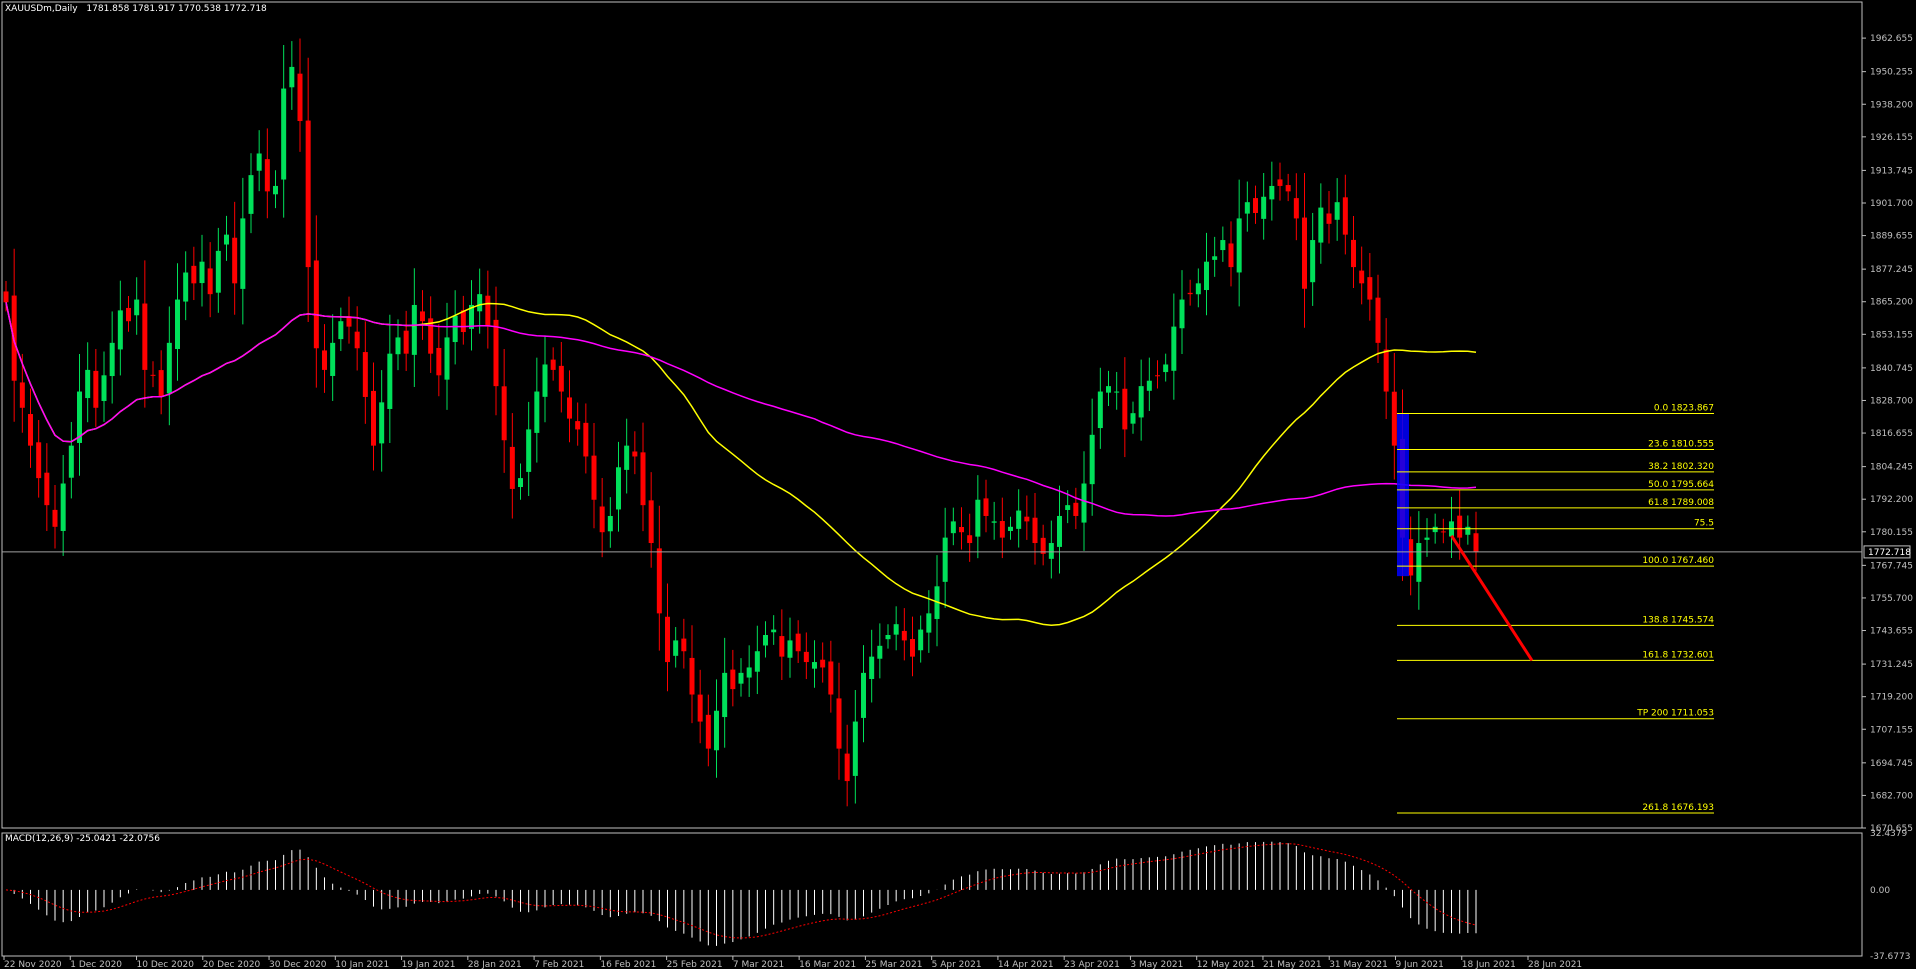  Describe the element at coordinates (1492, 598) in the screenshot. I see `projection-line` at that location.